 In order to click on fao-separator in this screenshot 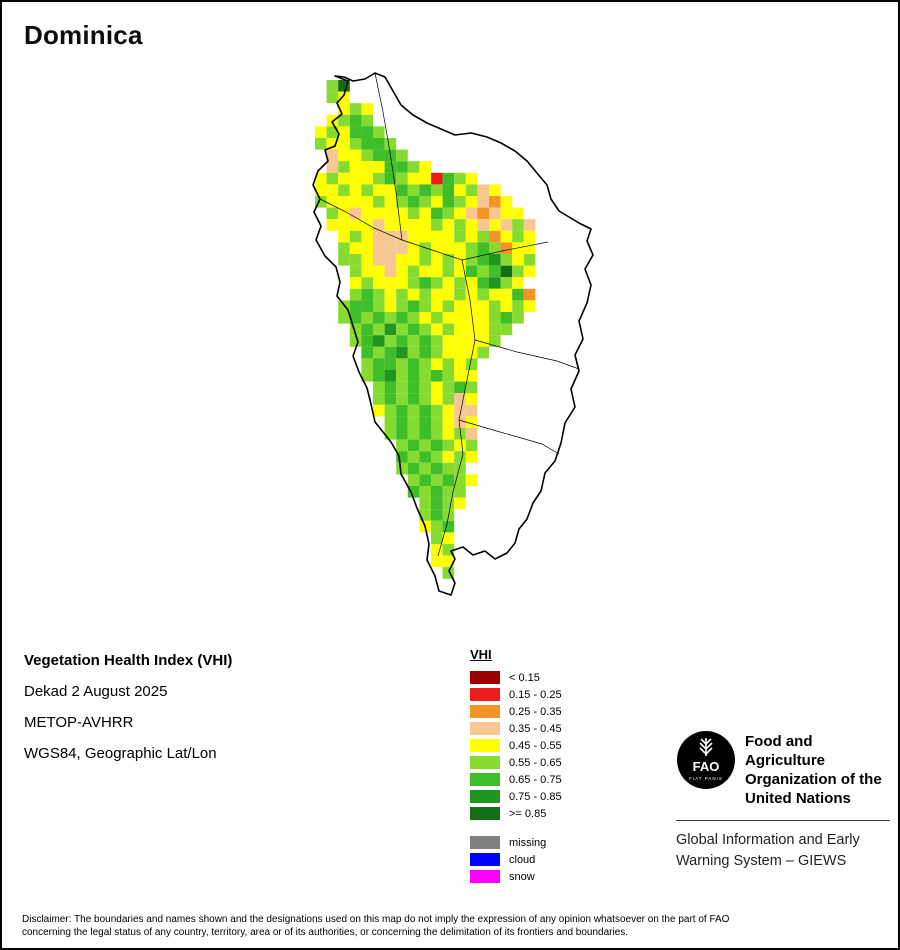, I will do `click(783, 820)`.